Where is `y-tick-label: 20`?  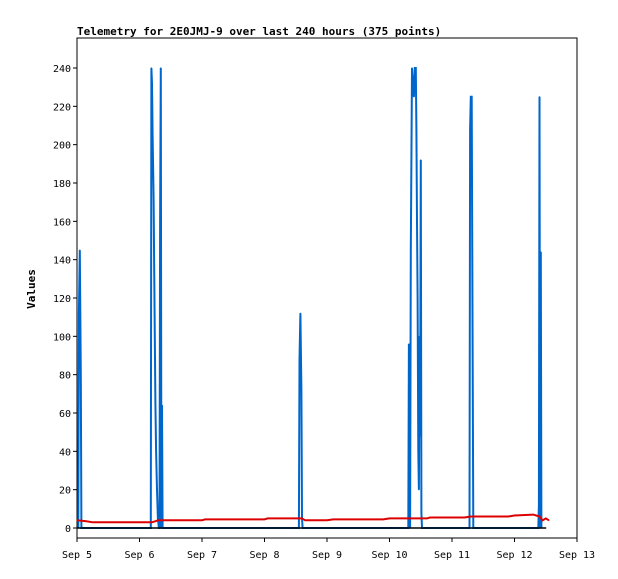
y-tick-label: 20 is located at coordinates (65, 491).